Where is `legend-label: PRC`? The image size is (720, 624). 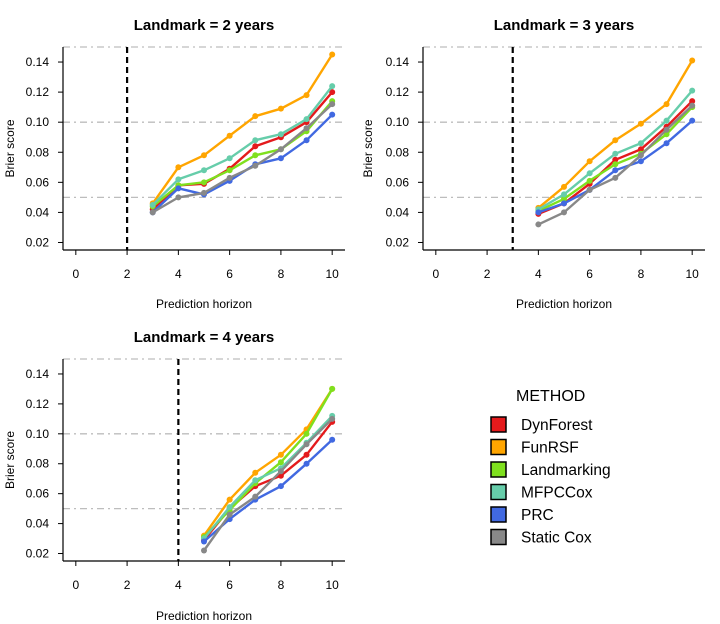 legend-label: PRC is located at coordinates (537, 515).